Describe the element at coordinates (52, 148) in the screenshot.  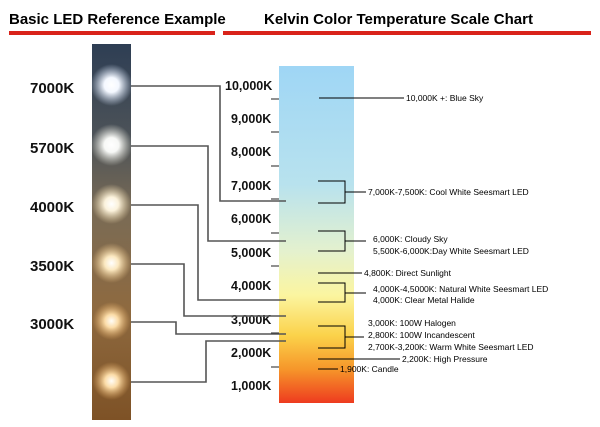
I see `led-label-5700k: 5700K` at that location.